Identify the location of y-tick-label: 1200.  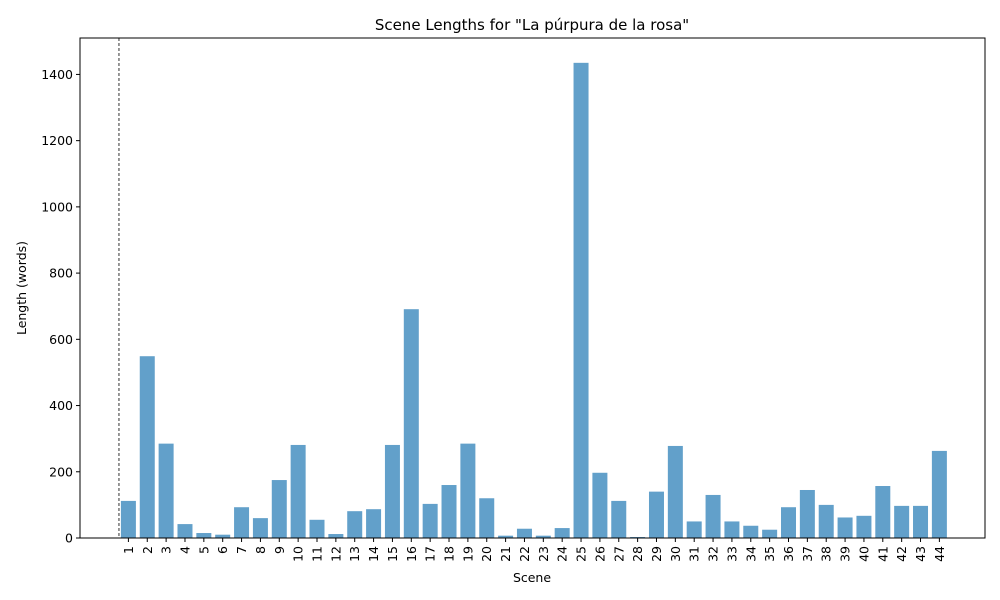
(57, 140).